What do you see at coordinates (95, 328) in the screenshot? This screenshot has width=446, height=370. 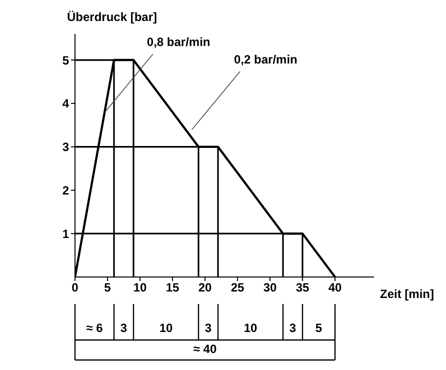 I see `text: ≈ 6` at bounding box center [95, 328].